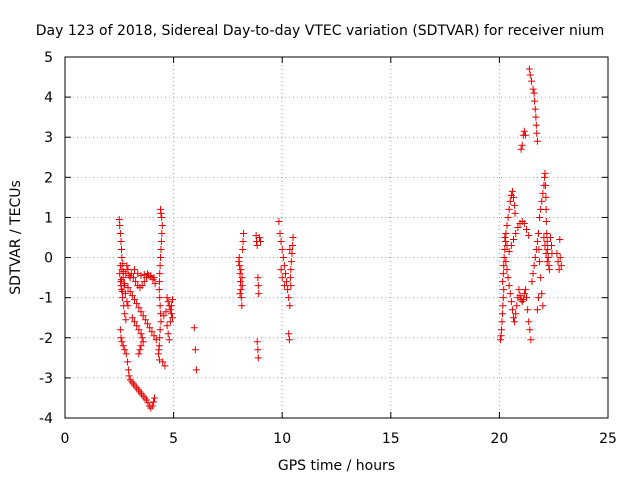 The image size is (640, 480). What do you see at coordinates (282, 439) in the screenshot?
I see `x-tick-label: 10` at bounding box center [282, 439].